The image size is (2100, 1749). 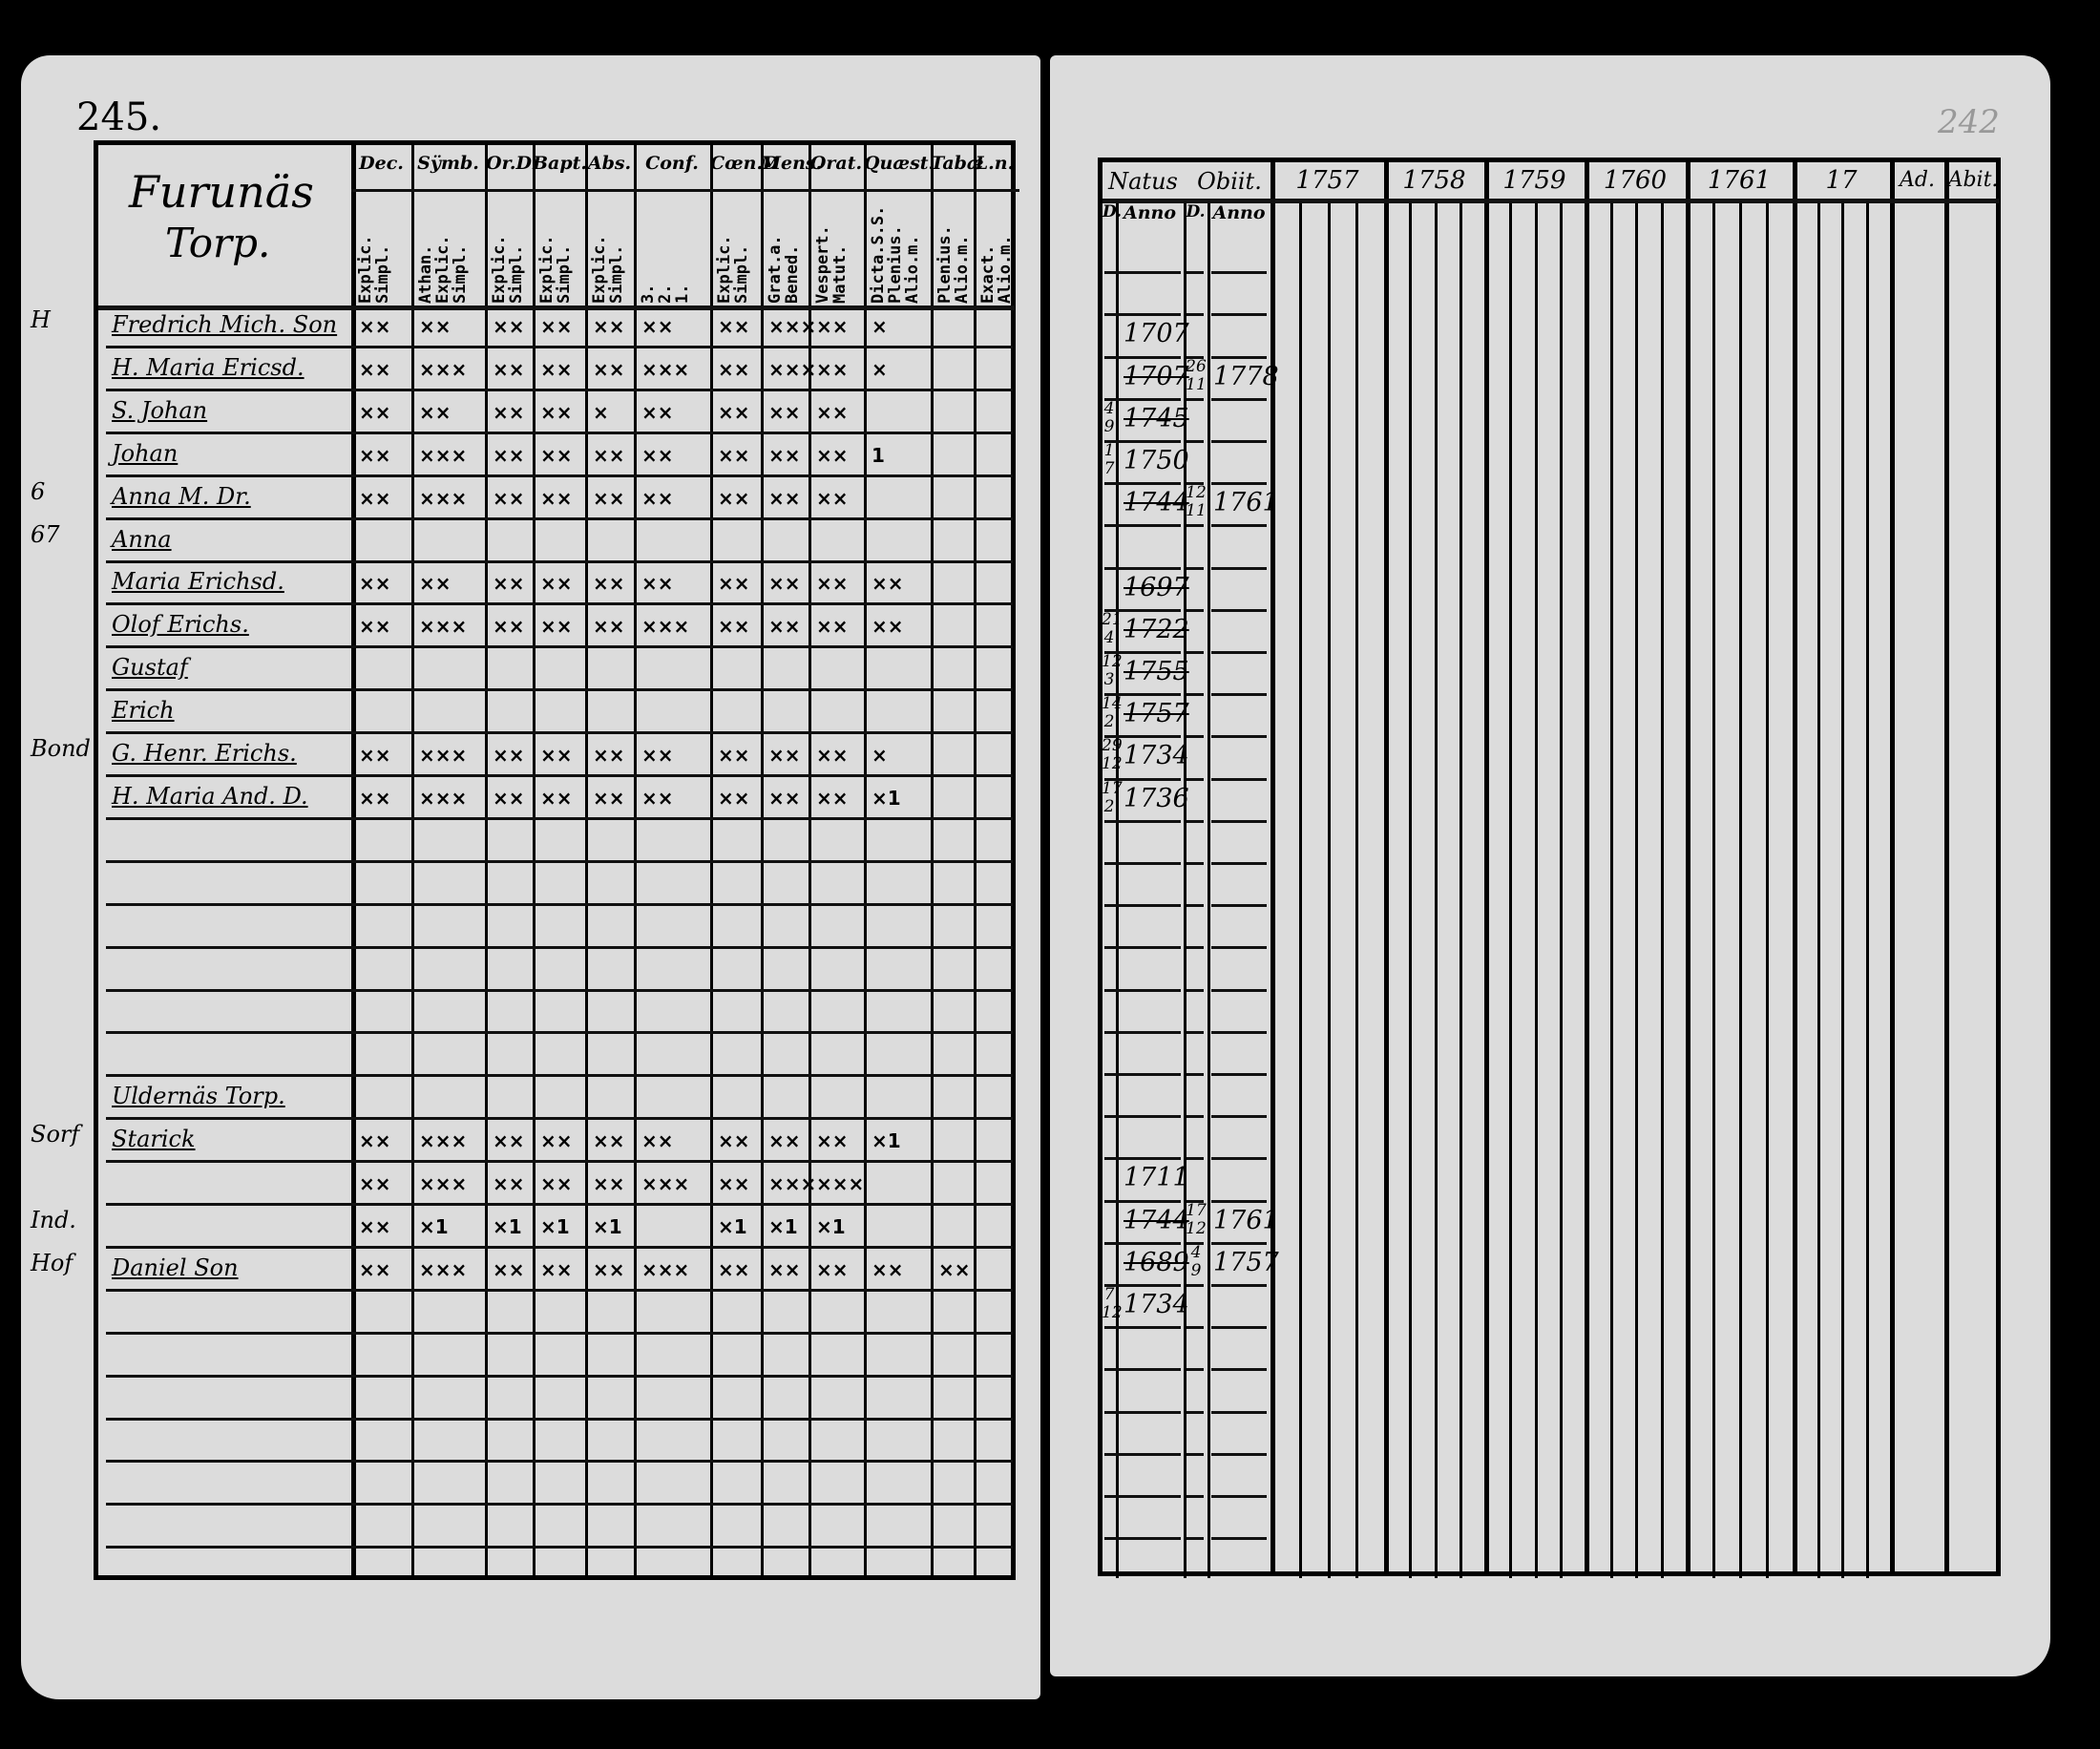 What do you see at coordinates (160, 410) in the screenshot?
I see `person-name: S. Johan` at bounding box center [160, 410].